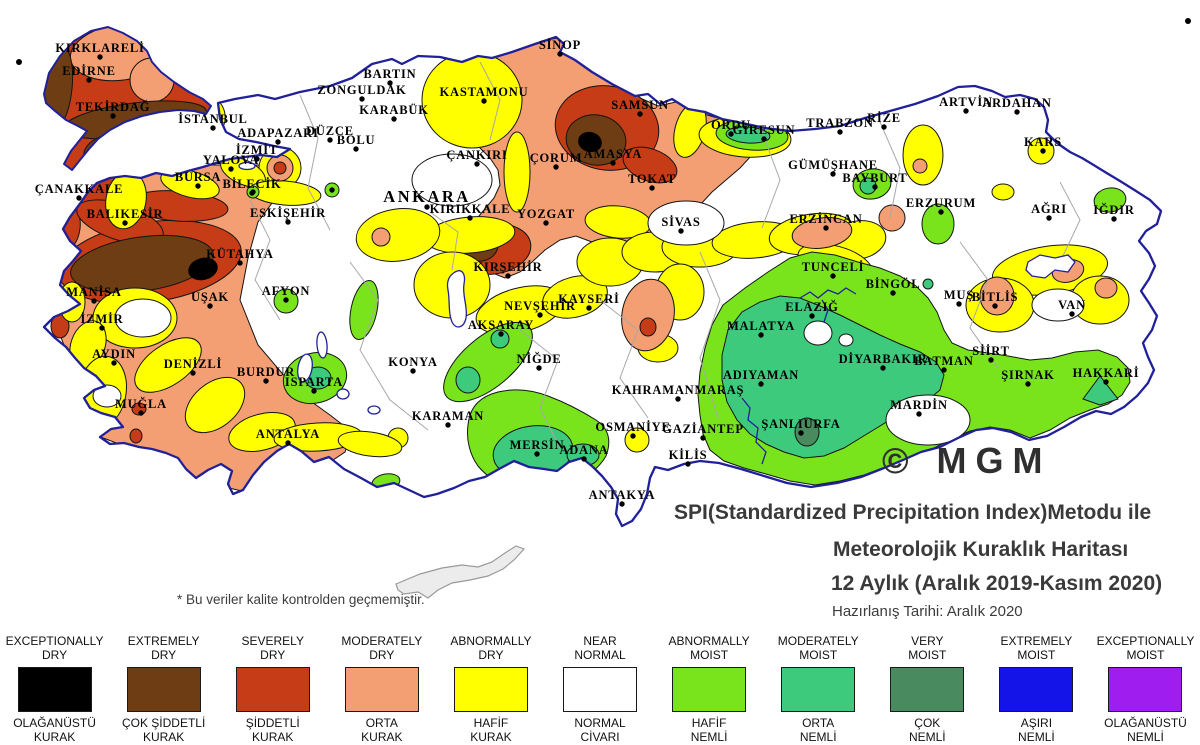 The width and height of the screenshot is (1200, 745). I want to click on city-label: GİRESUN, so click(764, 130).